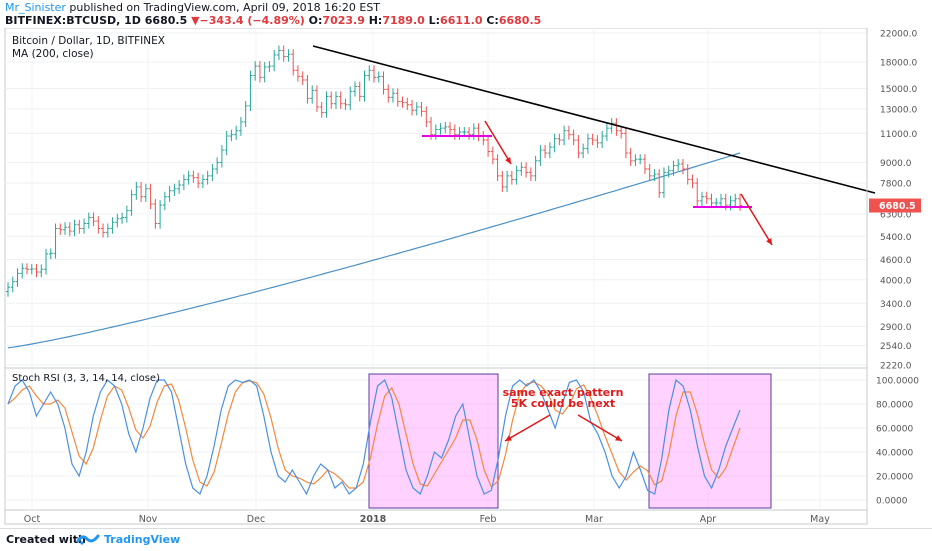 The width and height of the screenshot is (932, 551). Describe the element at coordinates (769, 241) in the screenshot. I see `arrow-head` at that location.